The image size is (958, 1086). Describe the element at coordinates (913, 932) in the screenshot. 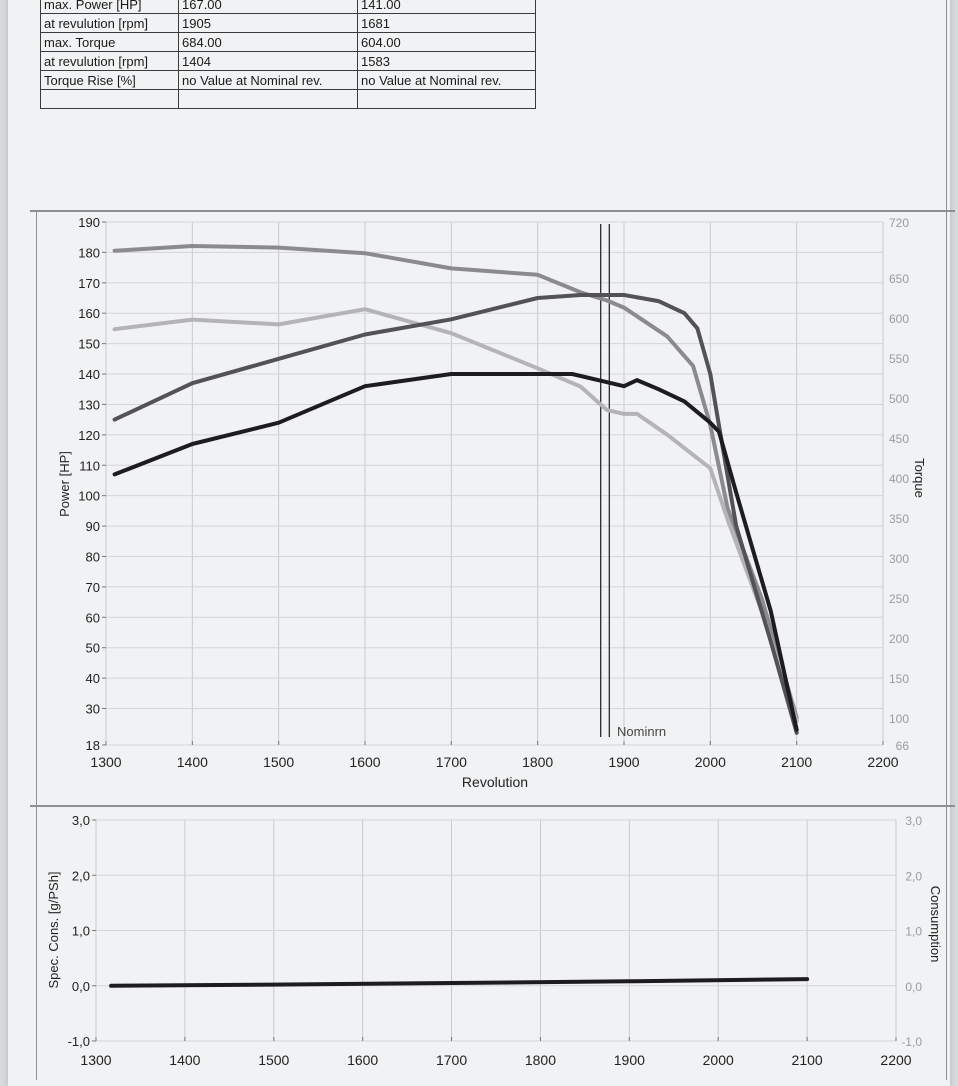

I see `y2-tick-label: 1,0` at that location.